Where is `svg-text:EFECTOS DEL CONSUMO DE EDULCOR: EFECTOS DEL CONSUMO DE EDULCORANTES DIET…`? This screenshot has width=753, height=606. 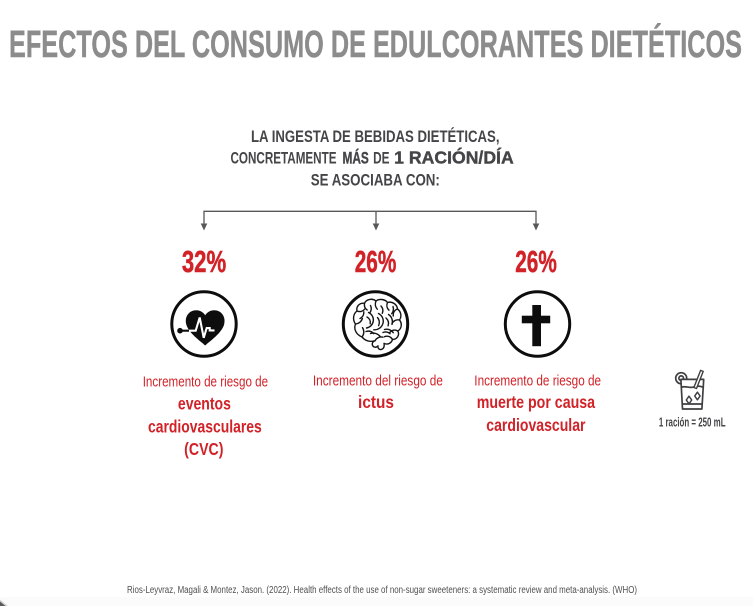 svg-text:EFECTOS DEL CONSUMO DE EDULCOR: EFECTOS DEL CONSUMO DE EDULCORANTES DIET… is located at coordinates (375, 44).